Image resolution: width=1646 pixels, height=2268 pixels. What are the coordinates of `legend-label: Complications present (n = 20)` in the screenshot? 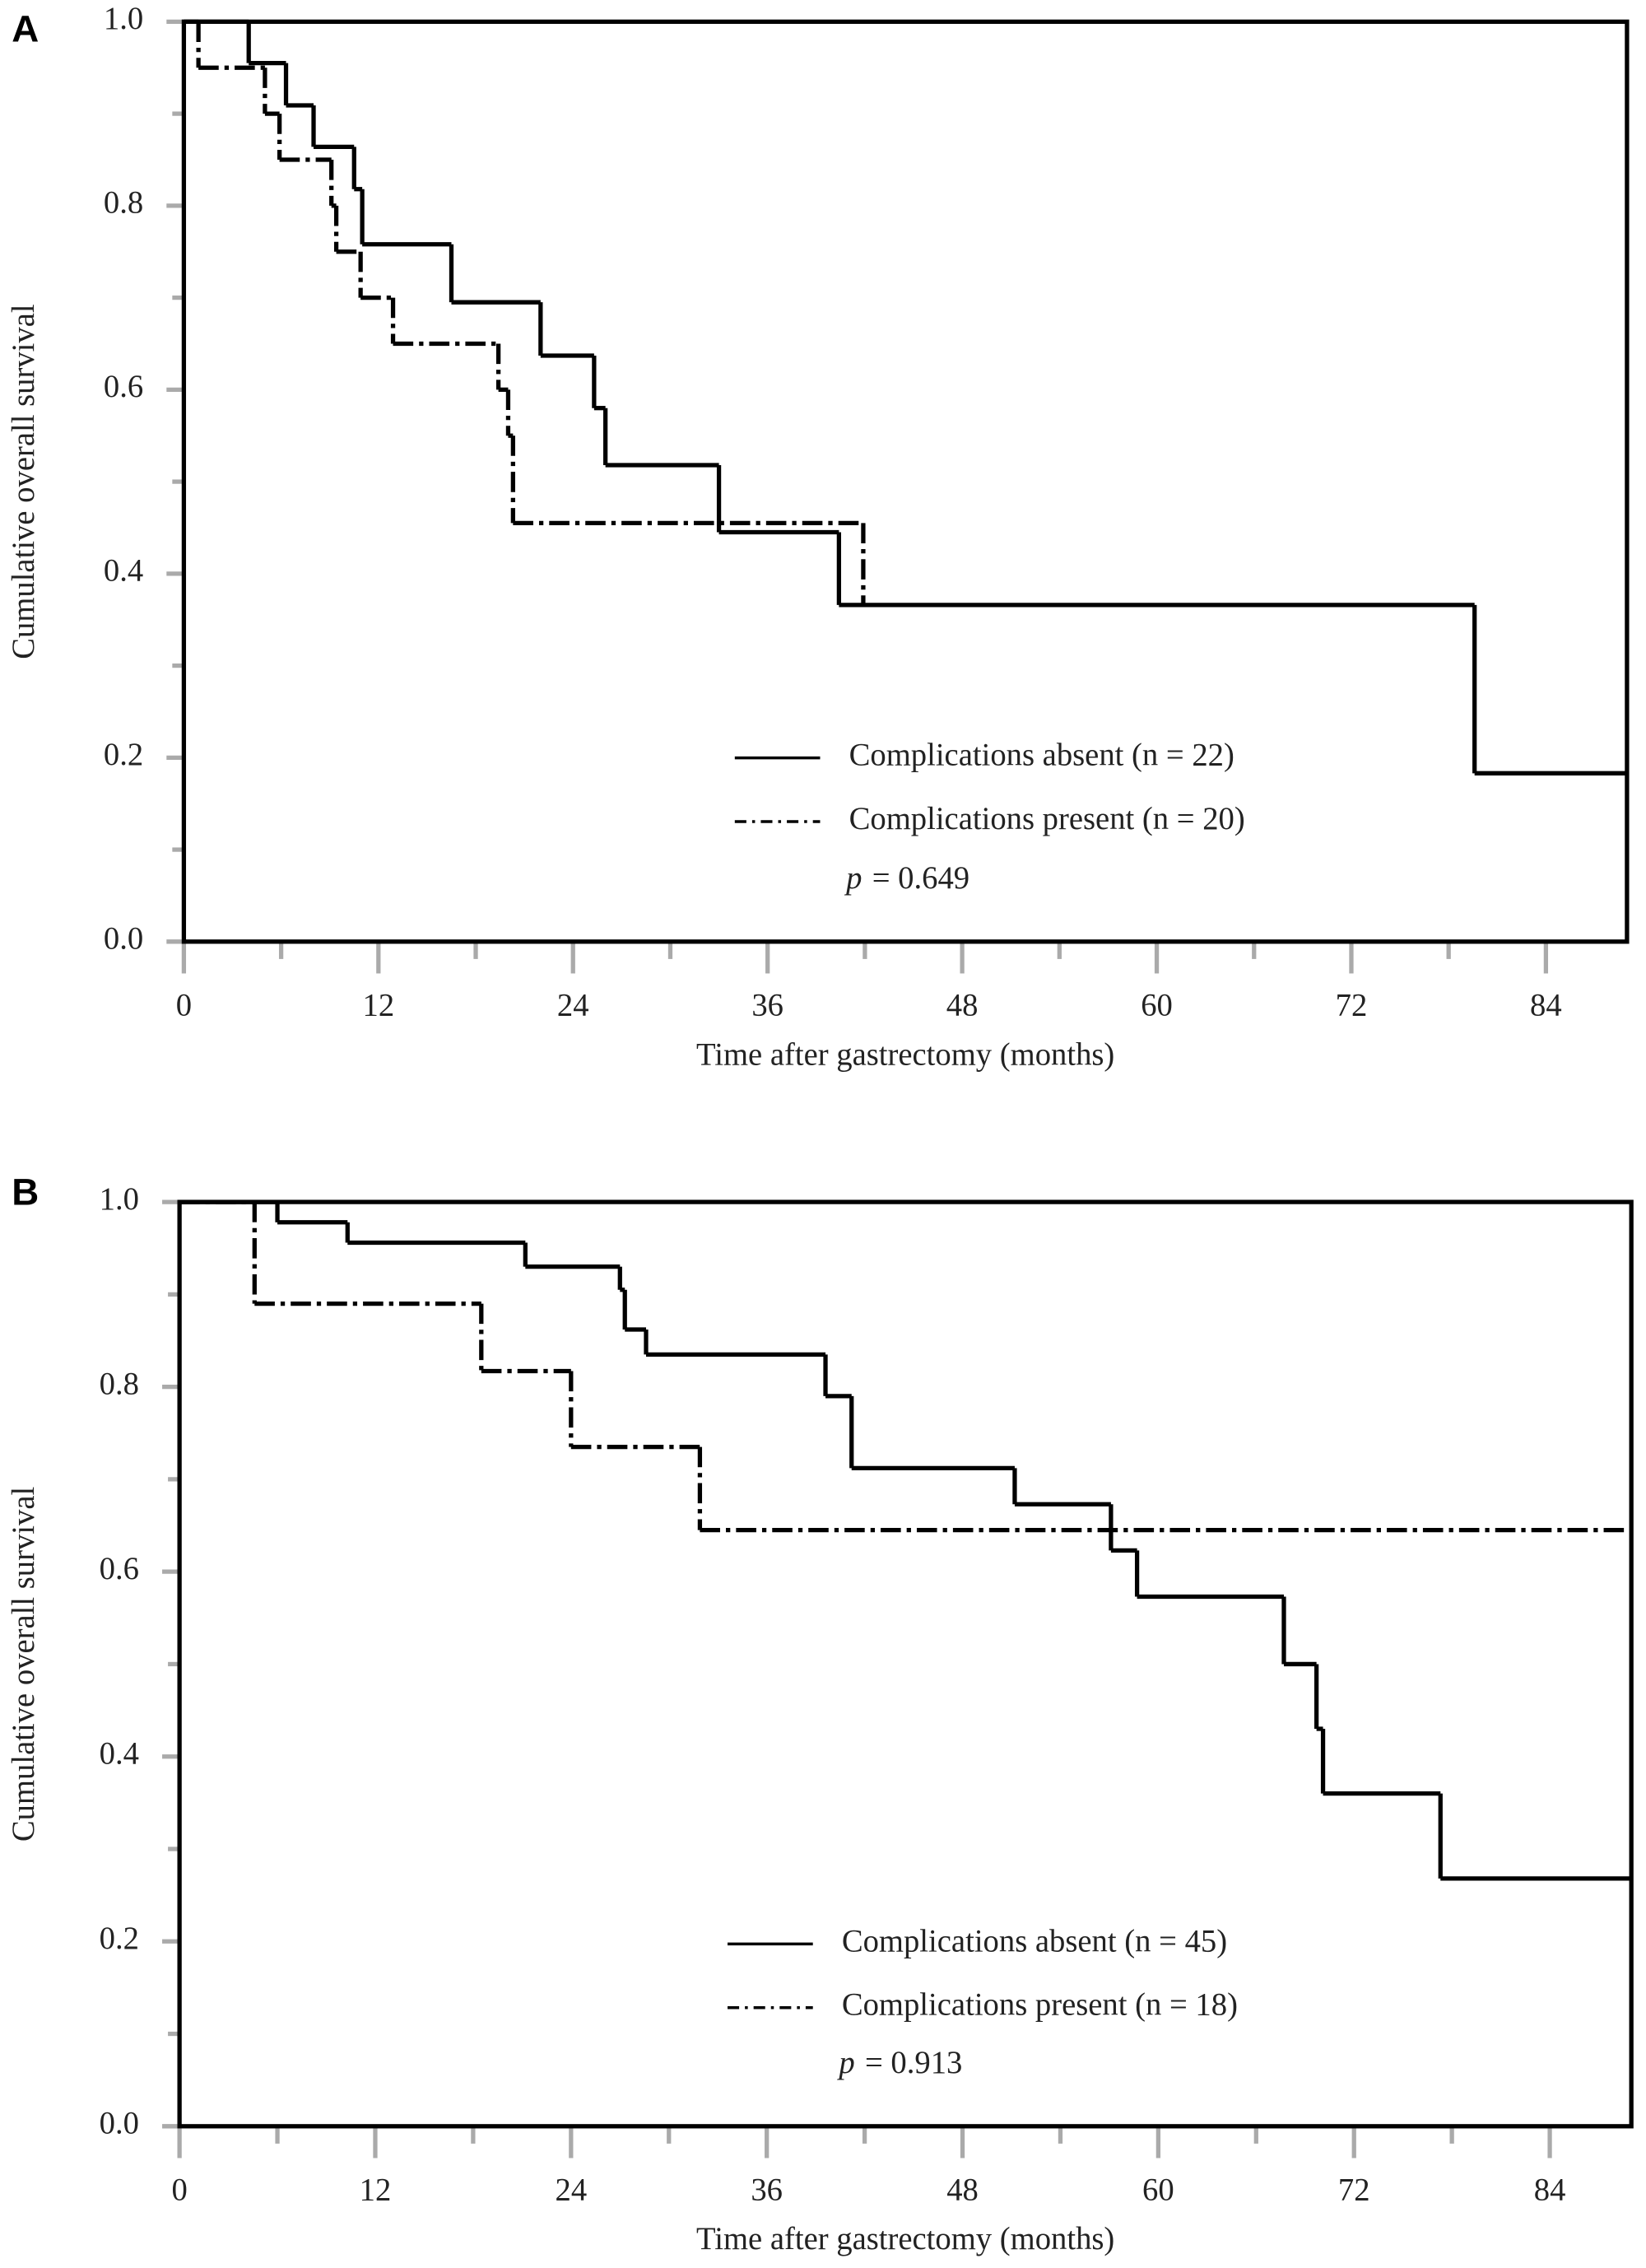 It's located at (1047, 819).